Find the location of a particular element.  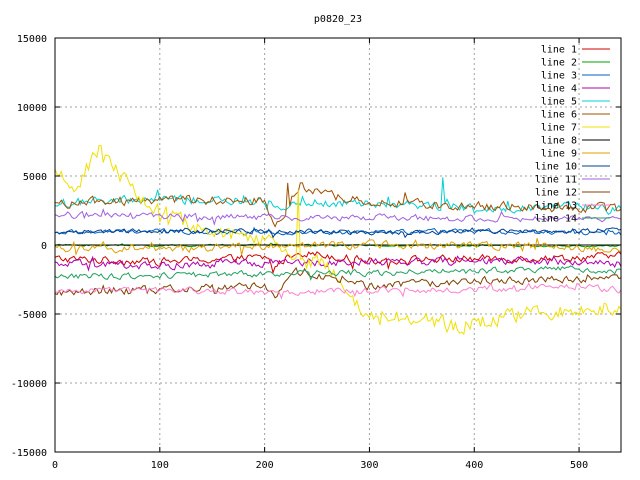

legend-label: line 7 is located at coordinates (559, 128).